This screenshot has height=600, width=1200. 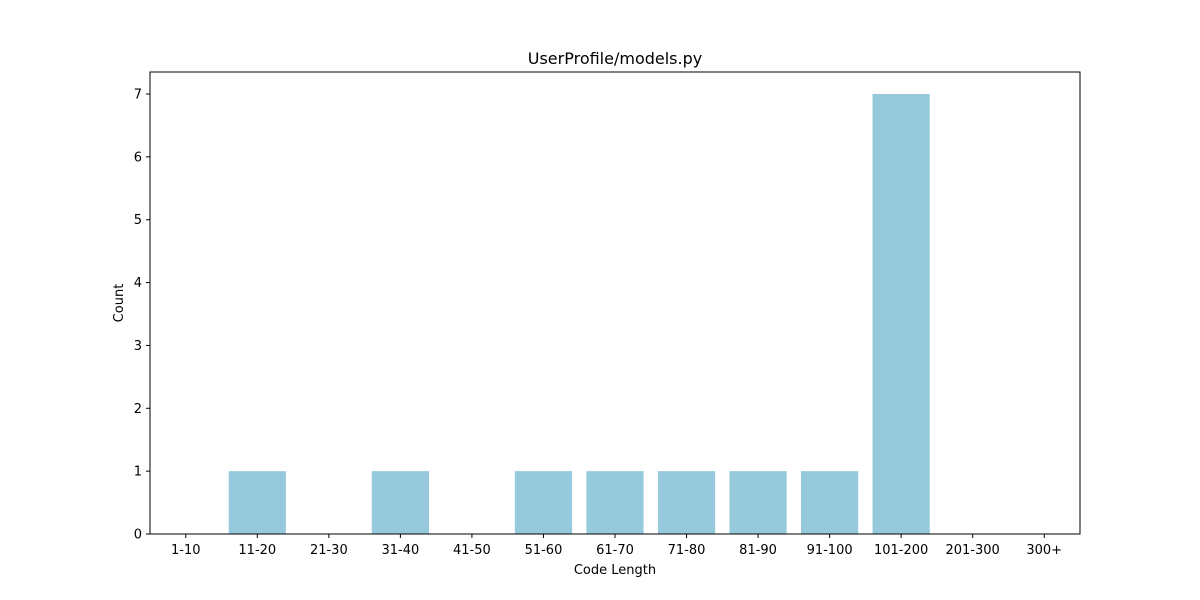 What do you see at coordinates (329, 550) in the screenshot?
I see `x-tick-label: 21-30` at bounding box center [329, 550].